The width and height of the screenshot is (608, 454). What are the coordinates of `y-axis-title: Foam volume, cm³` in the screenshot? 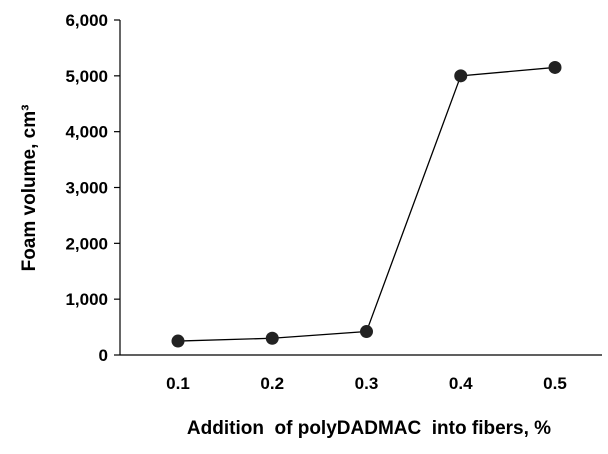 It's located at (29, 188).